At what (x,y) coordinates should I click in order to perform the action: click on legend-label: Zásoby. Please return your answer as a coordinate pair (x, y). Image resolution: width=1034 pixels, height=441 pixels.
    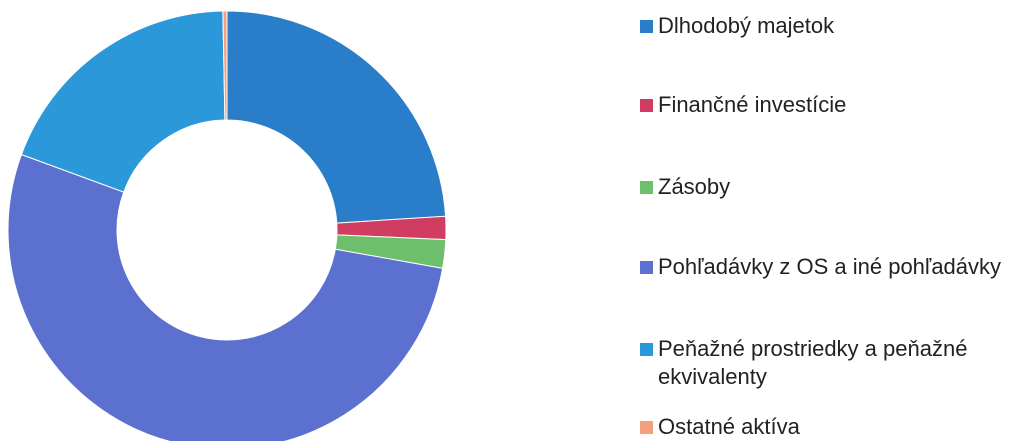
    Looking at the image, I should click on (694, 186).